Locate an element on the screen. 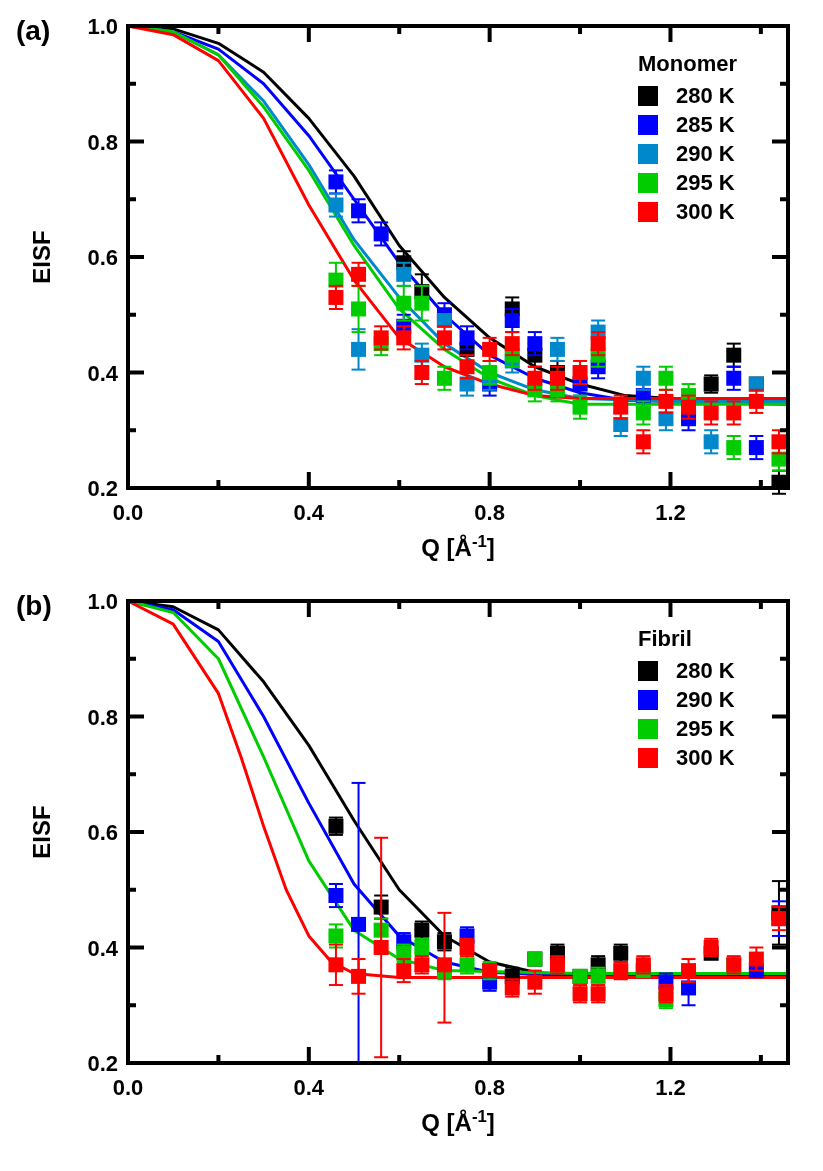 The image size is (823, 1171). legend-title: Monomer is located at coordinates (688, 63).